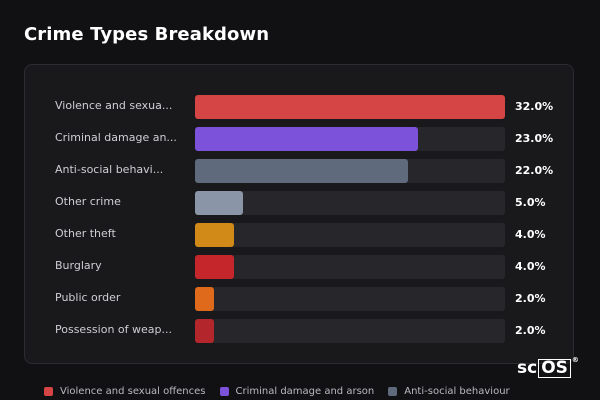  I want to click on bar-row: Burglary 4.0%, so click(300, 267).